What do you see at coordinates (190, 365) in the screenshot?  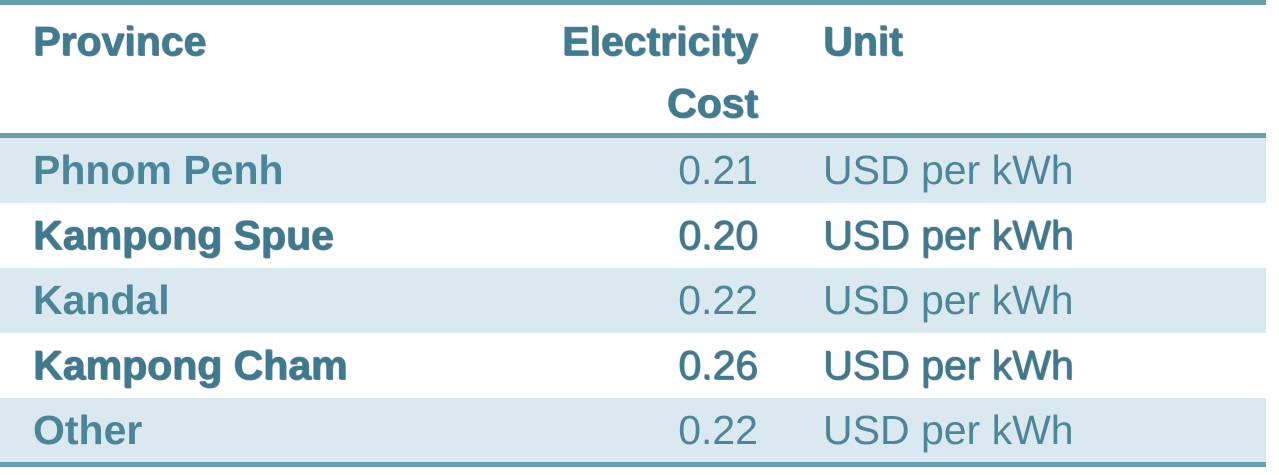 I see `province-cell: Kampong Cham` at bounding box center [190, 365].